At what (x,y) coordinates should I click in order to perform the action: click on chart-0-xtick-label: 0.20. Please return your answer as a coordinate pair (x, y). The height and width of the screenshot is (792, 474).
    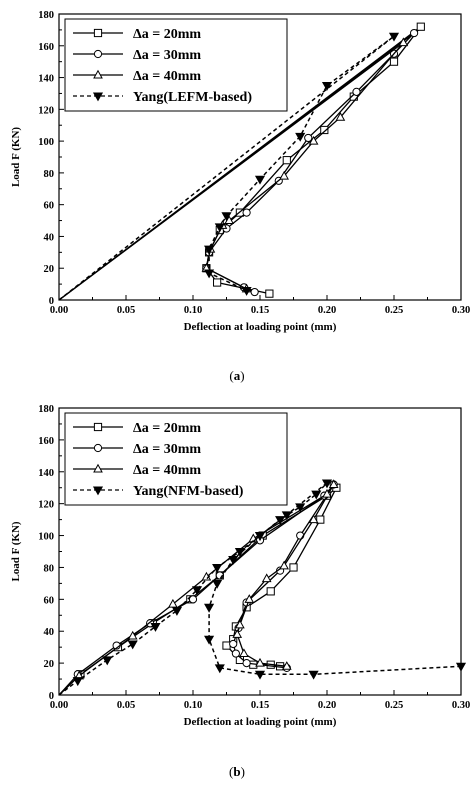
    Looking at the image, I should click on (327, 310).